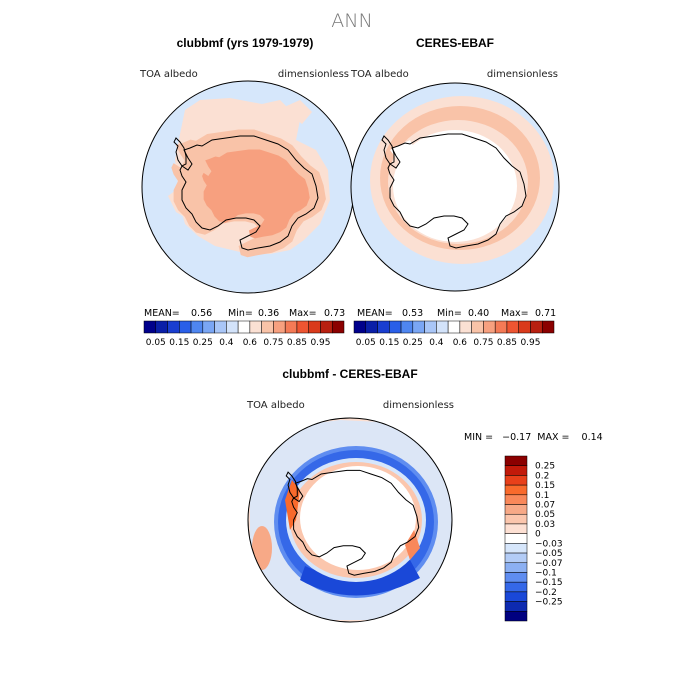 The height and width of the screenshot is (700, 700). I want to click on panel-c-colorbar-tick: −0.1, so click(546, 573).